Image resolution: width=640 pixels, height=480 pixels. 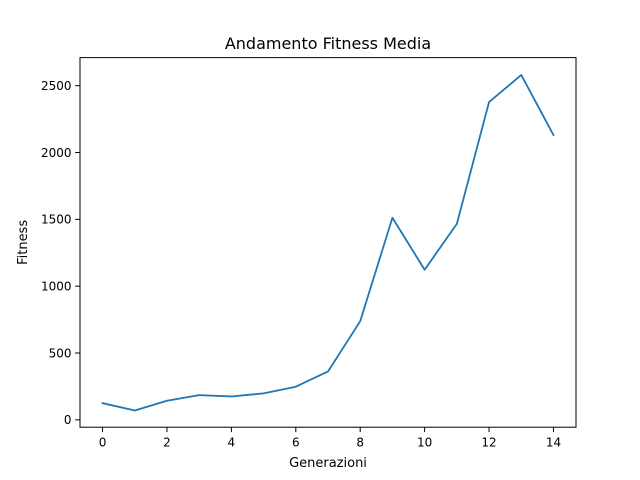 What do you see at coordinates (56, 220) in the screenshot?
I see `y-tick-label: 1500` at bounding box center [56, 220].